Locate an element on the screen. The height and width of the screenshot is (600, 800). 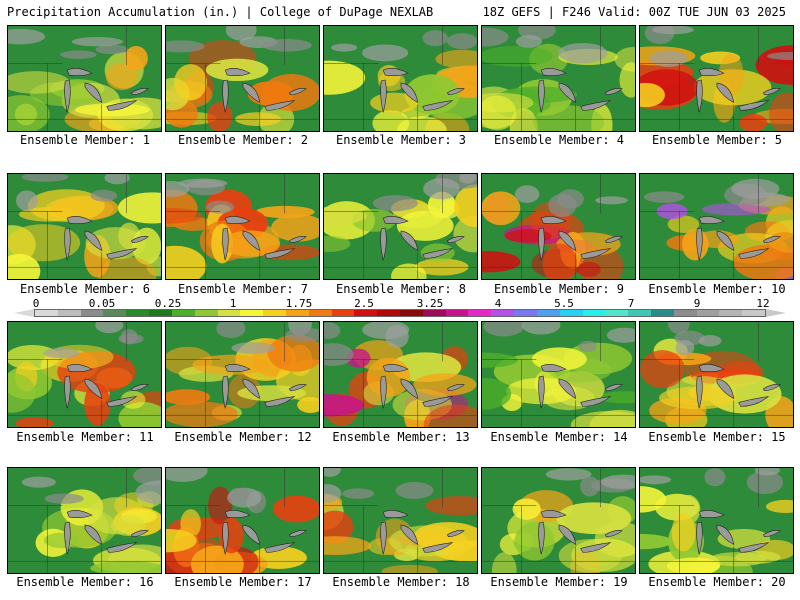
legend-tick-label: 5.5 is located at coordinates (564, 303).